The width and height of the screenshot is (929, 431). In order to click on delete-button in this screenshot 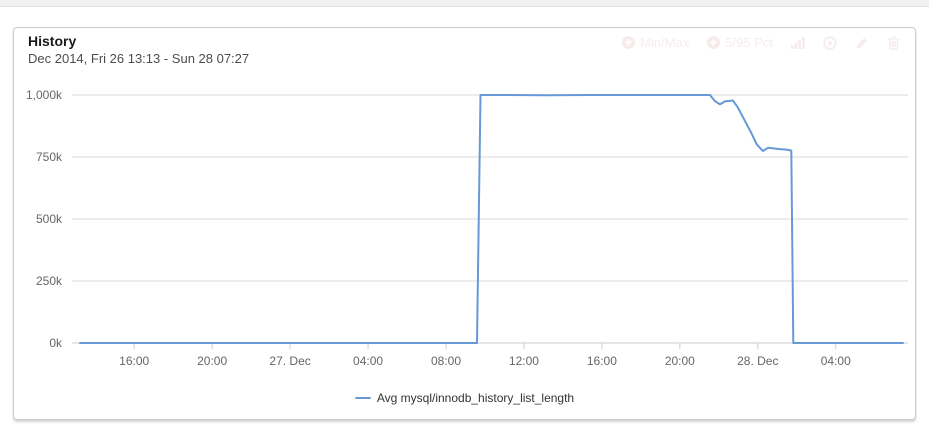, I will do `click(893, 43)`.